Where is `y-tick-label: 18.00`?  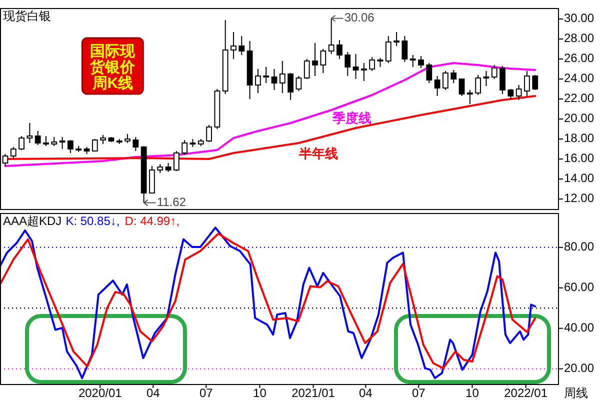 y-tick-label: 18.00 is located at coordinates (579, 138).